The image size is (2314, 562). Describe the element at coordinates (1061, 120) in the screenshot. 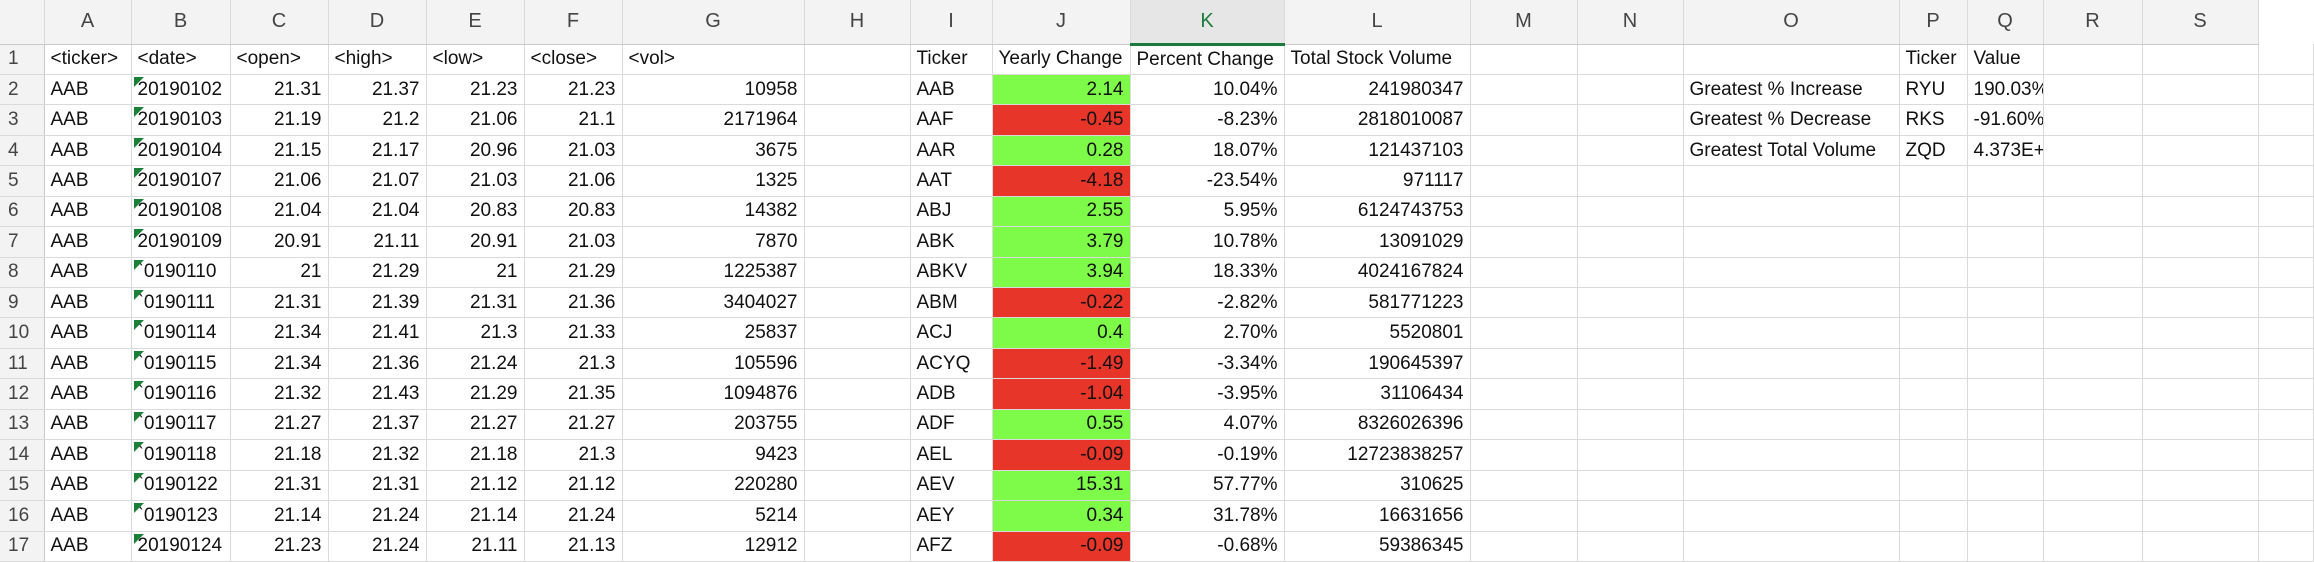

I see `cell-j: -0.45` at that location.